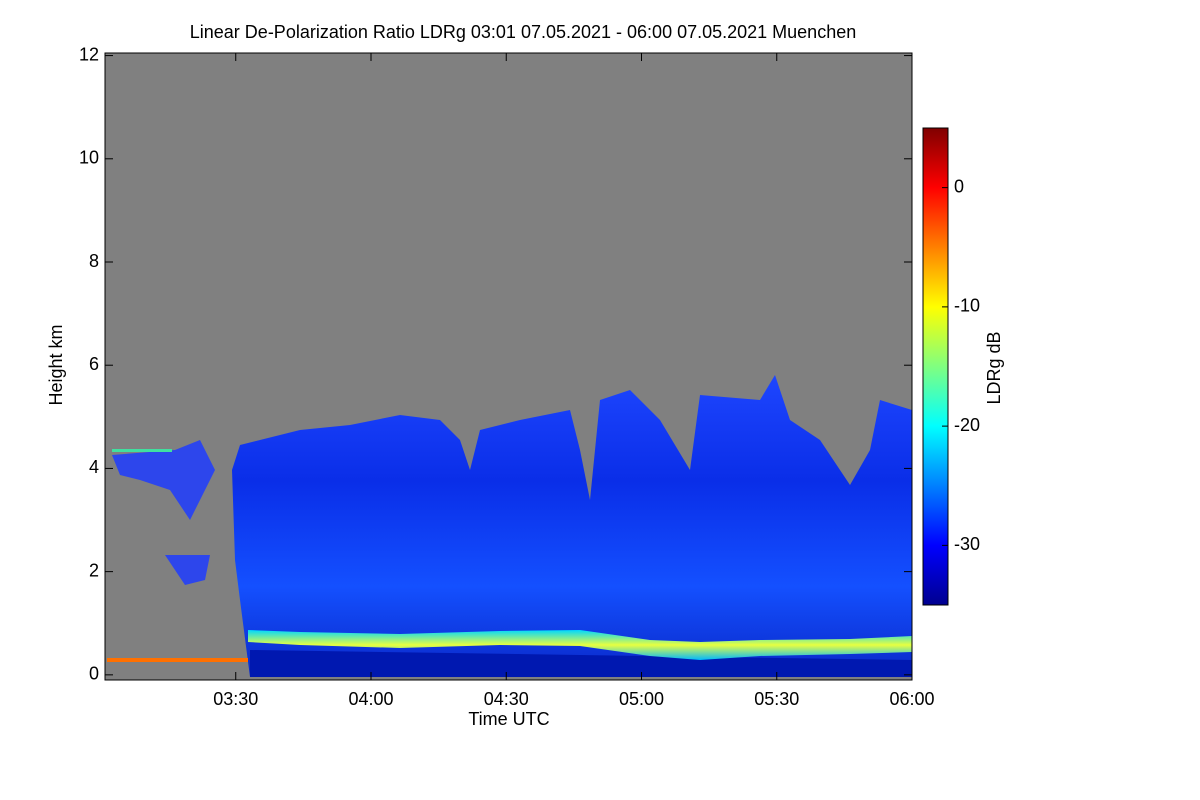  I want to click on x-tick-label: 03:30, so click(235, 699).